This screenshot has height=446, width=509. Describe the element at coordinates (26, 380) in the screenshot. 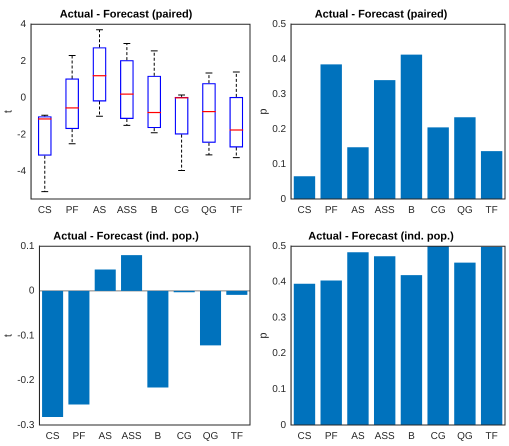

I see `y-tick-label: -0.2` at that location.